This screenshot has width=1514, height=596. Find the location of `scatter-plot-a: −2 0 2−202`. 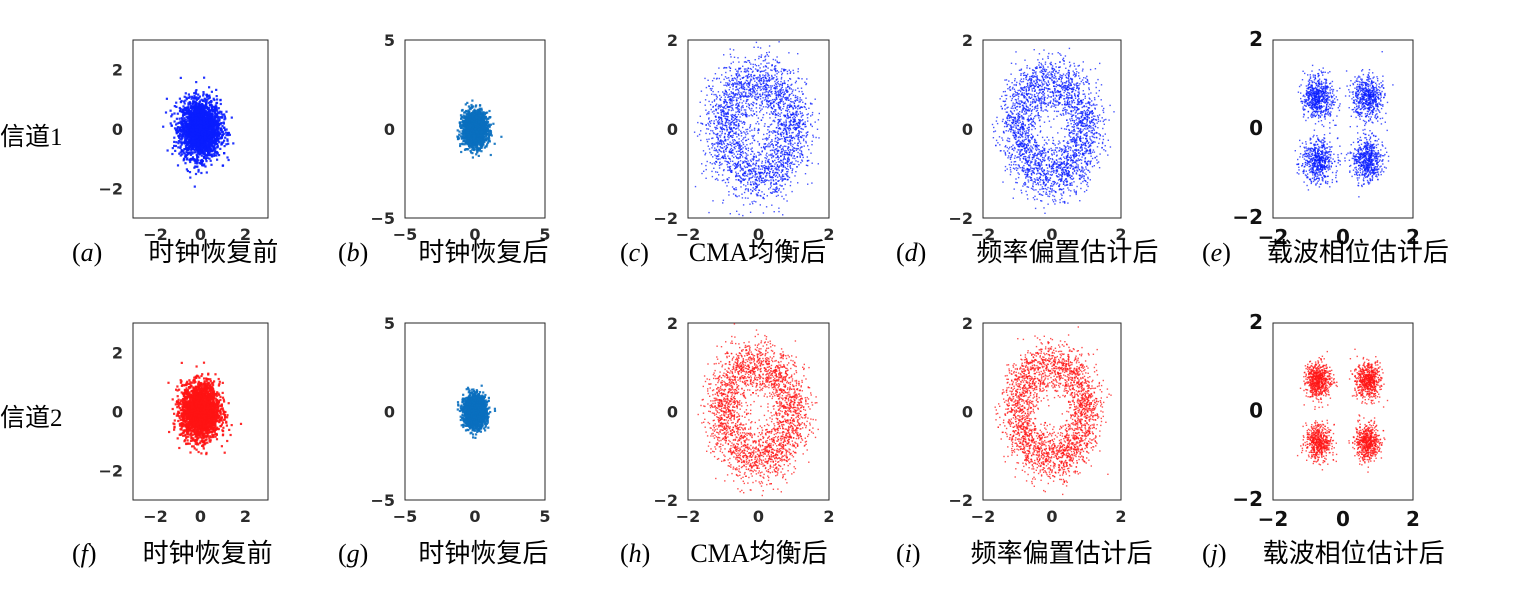

scatter-plot-a: −2 0 2−202 is located at coordinates (183, 141).